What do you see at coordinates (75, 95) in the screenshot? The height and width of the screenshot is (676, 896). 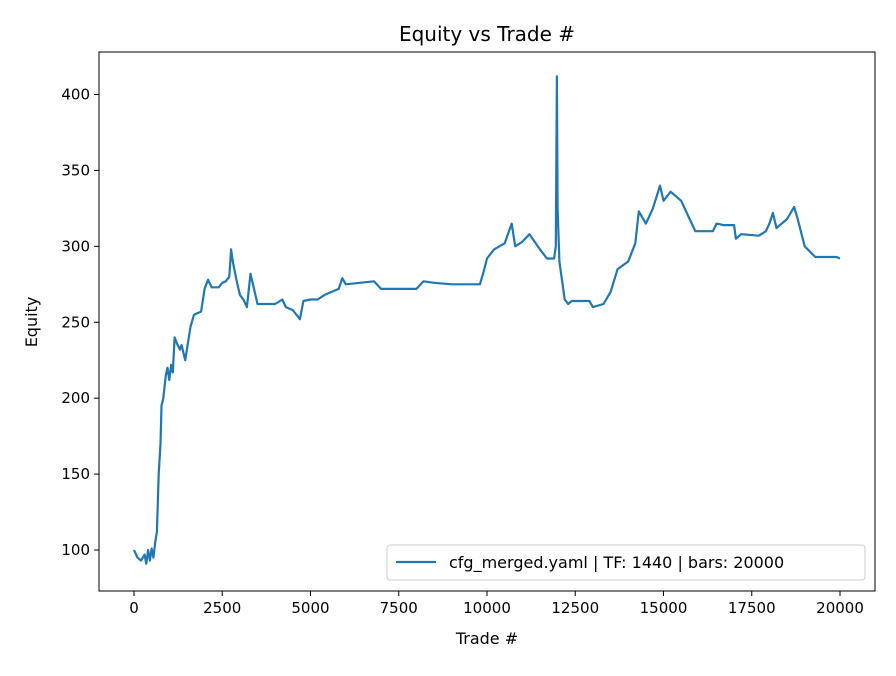 I see `y-tick-label: 400` at bounding box center [75, 95].